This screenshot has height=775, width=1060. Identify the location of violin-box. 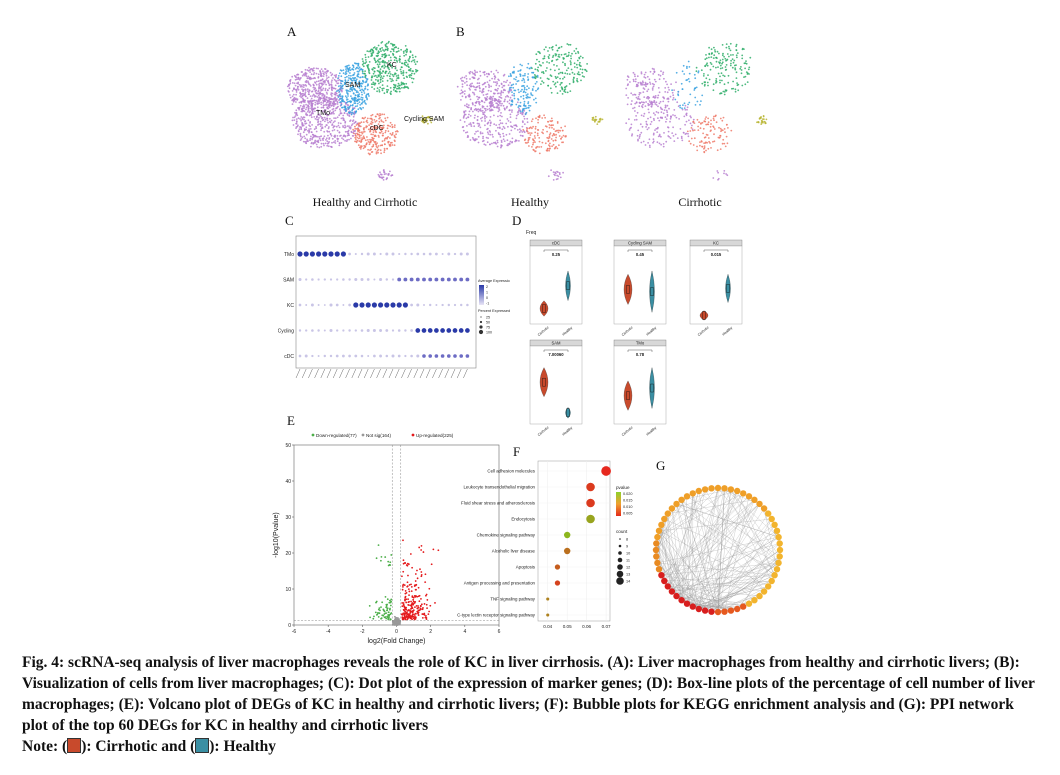
(728, 288).